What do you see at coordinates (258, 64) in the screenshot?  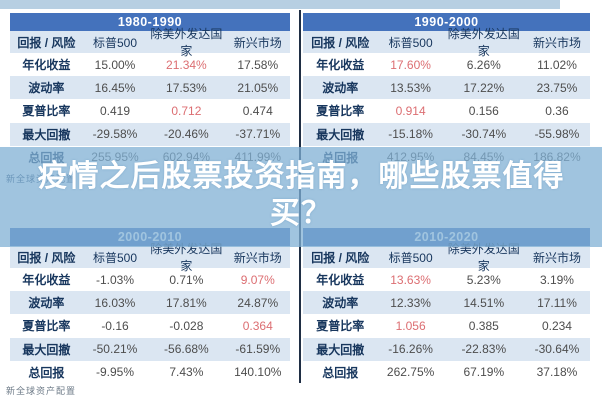 I see `metric-value: 17.58%` at bounding box center [258, 64].